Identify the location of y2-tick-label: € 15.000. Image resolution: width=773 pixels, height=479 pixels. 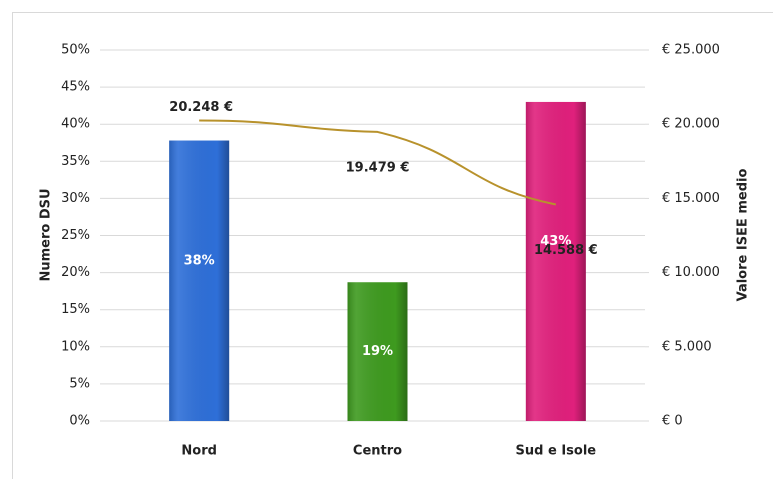
(691, 198).